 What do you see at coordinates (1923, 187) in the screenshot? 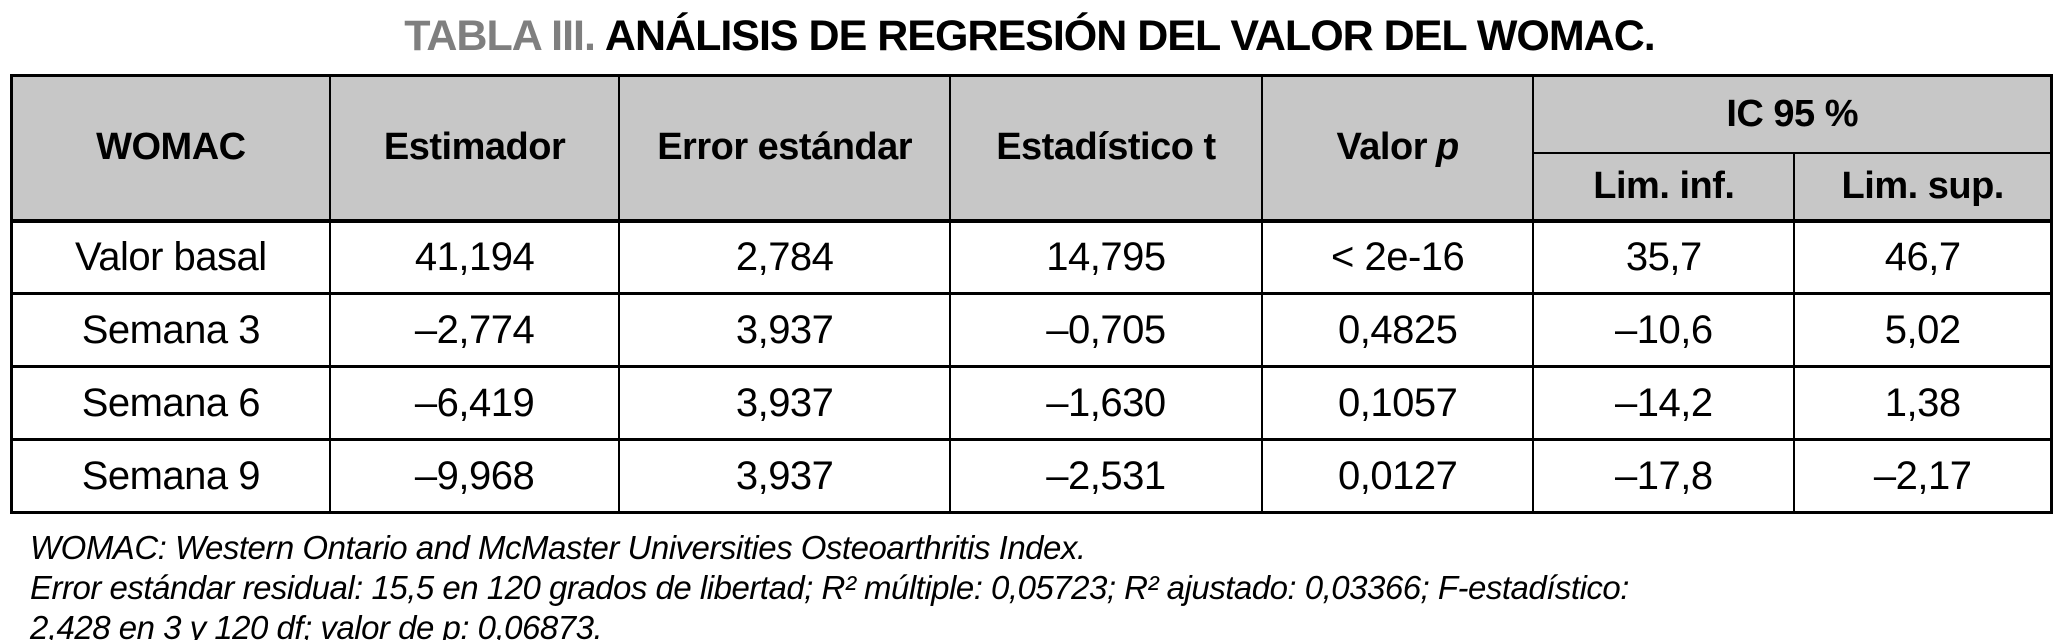
I see `header-lim-sup: Lim. sup.` at bounding box center [1923, 187].